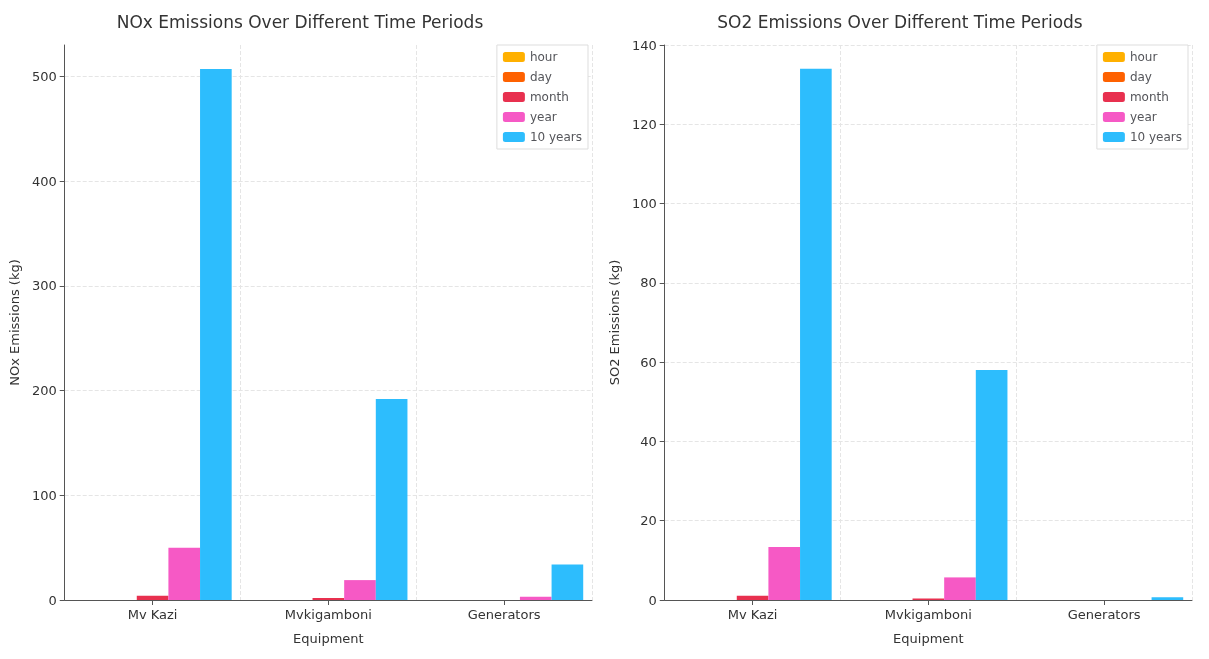 The width and height of the screenshot is (1209, 659). What do you see at coordinates (644, 45) in the screenshot?
I see `y-tick-label: 140` at bounding box center [644, 45].